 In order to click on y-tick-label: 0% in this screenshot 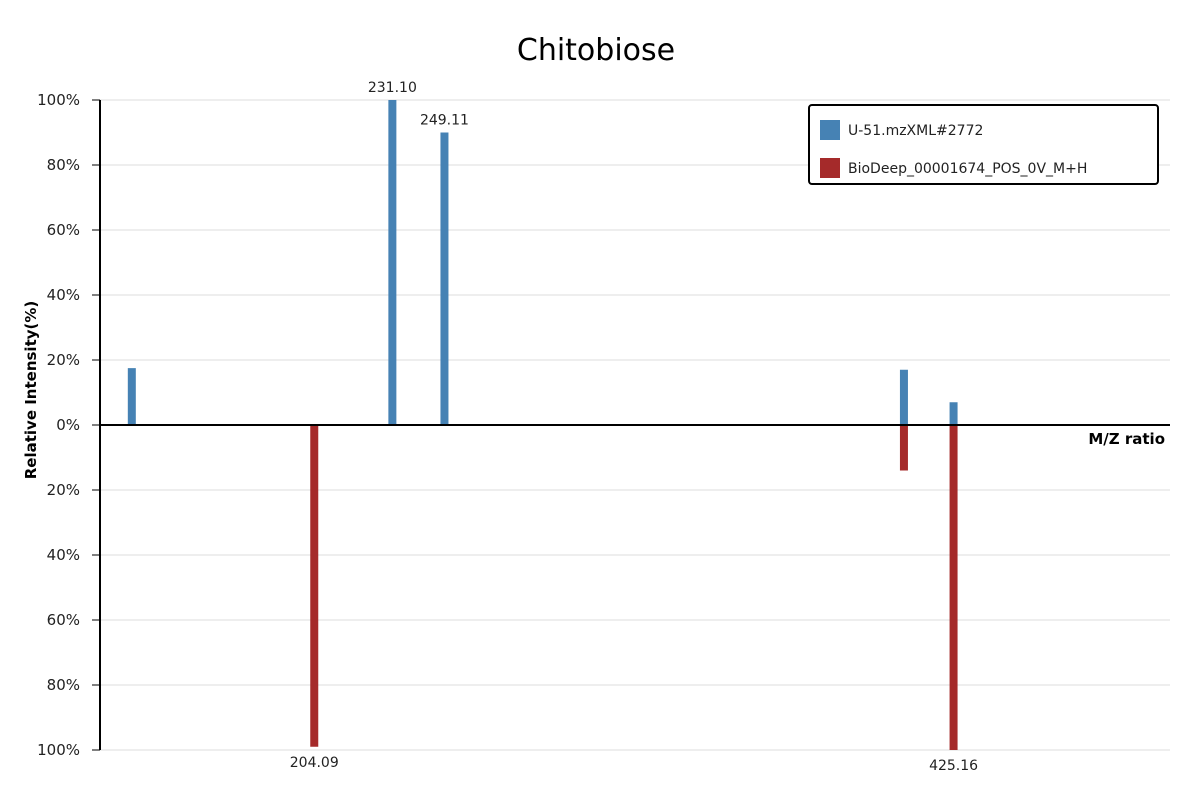, I will do `click(68, 425)`.